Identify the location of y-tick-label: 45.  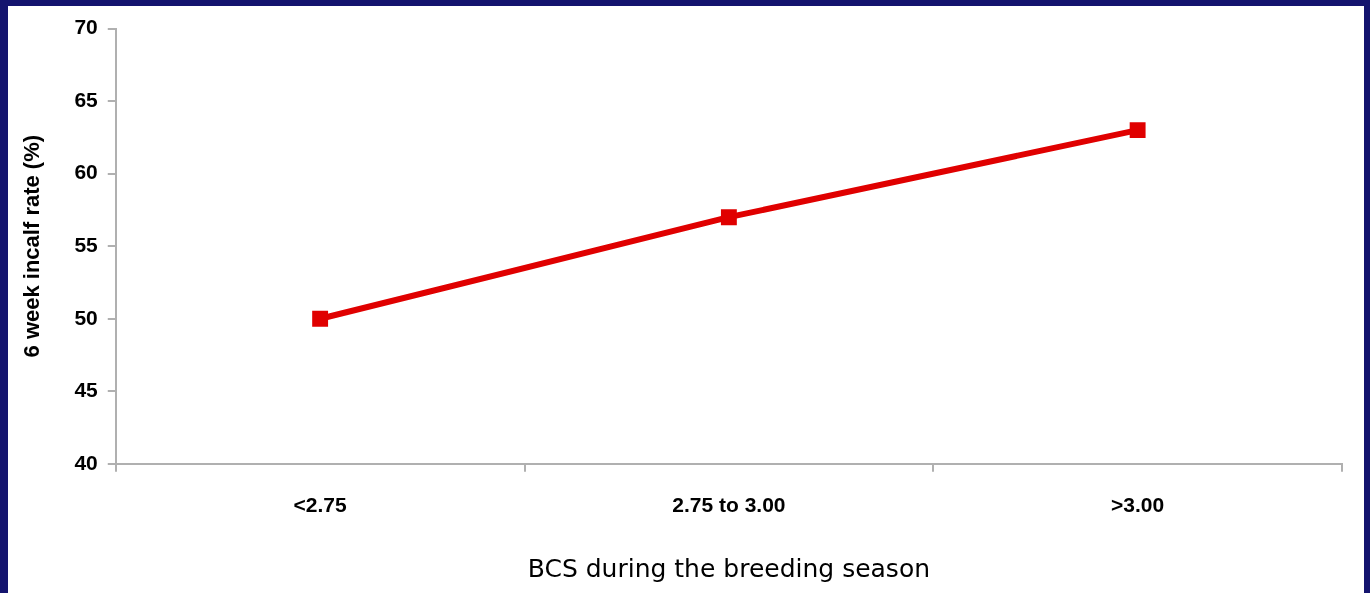
(86, 390).